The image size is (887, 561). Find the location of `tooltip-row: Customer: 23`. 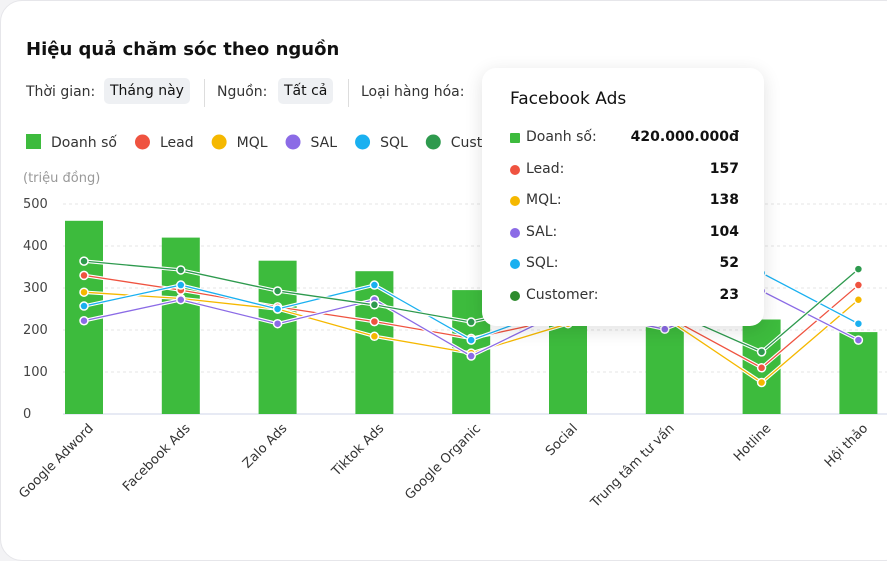

tooltip-row: Customer: 23 is located at coordinates (624, 296).